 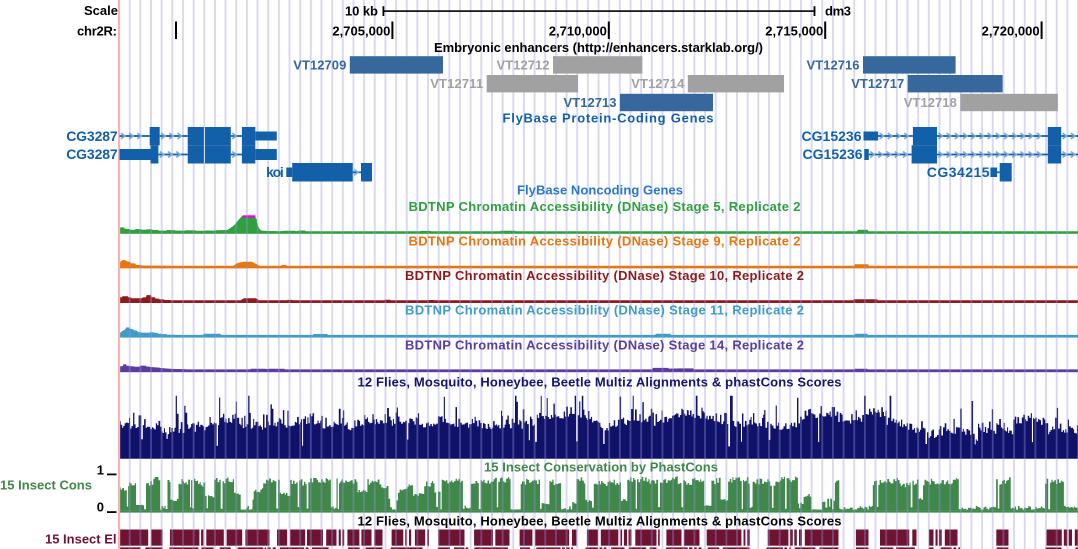 I want to click on svg-text: 2,710,000, so click(x=578, y=31).